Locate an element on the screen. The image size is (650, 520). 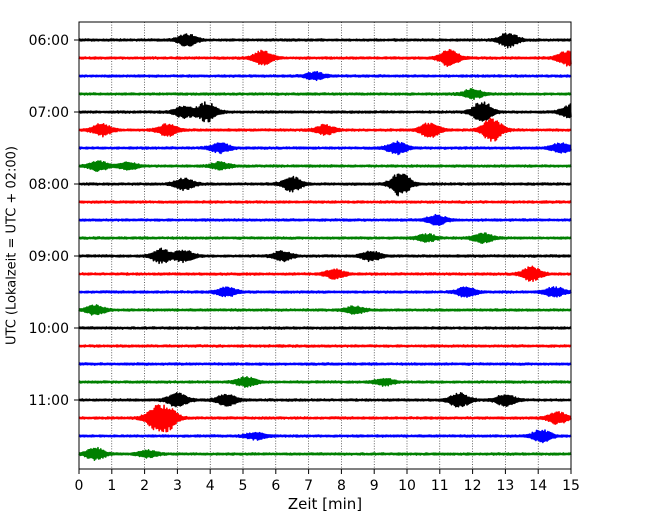
y-tick-label: 11:00 is located at coordinates (49, 401).